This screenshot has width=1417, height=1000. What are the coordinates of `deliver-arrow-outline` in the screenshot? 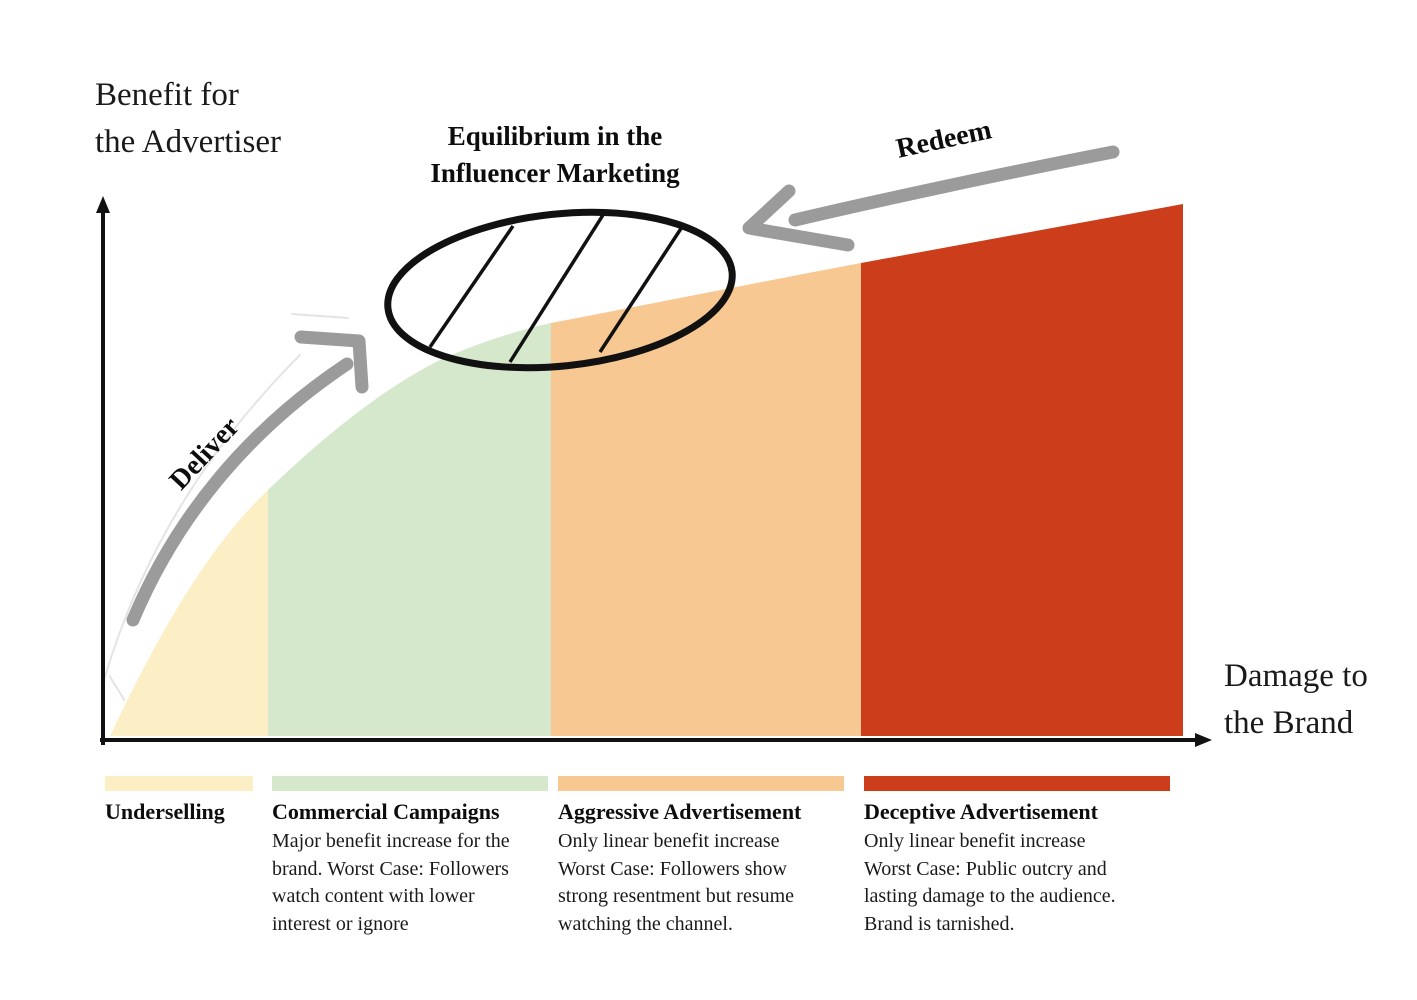 It's located at (226, 507).